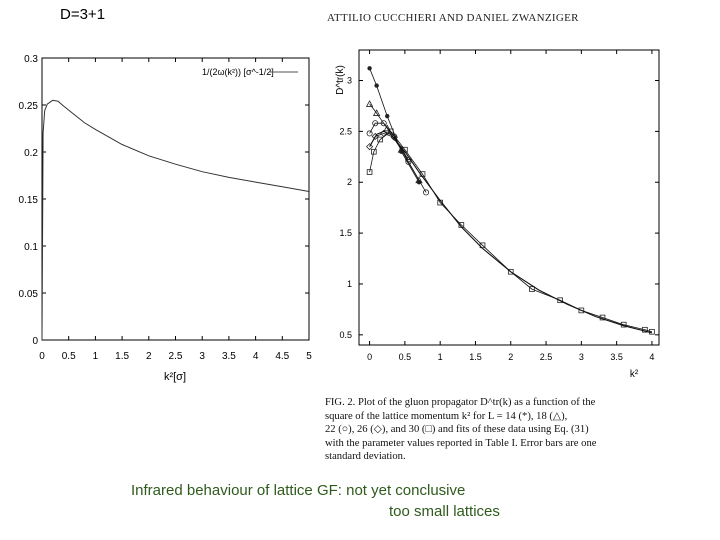  I want to click on y-tick-label: 1.5, so click(345, 233).